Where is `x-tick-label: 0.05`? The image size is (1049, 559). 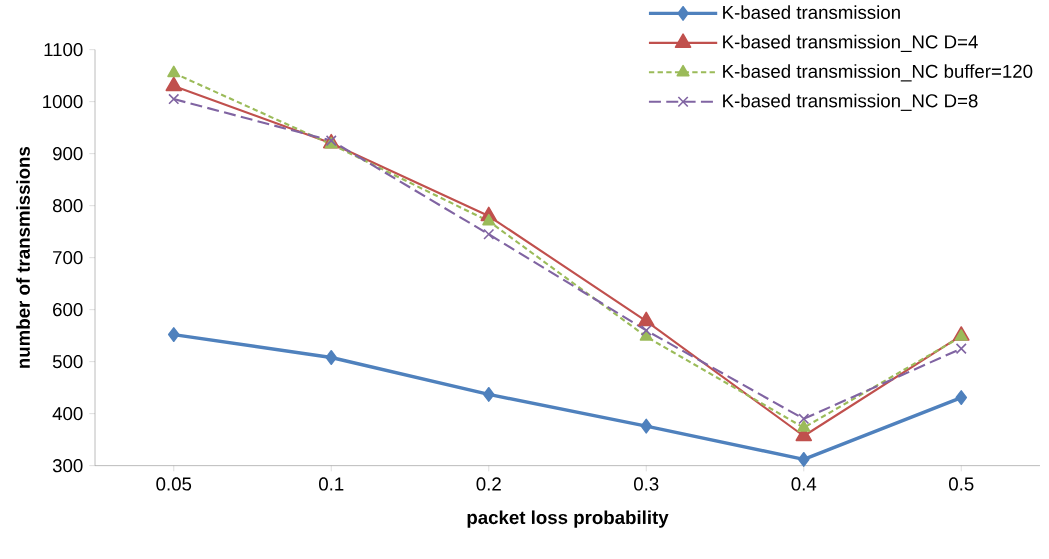
x-tick-label: 0.05 is located at coordinates (174, 484).